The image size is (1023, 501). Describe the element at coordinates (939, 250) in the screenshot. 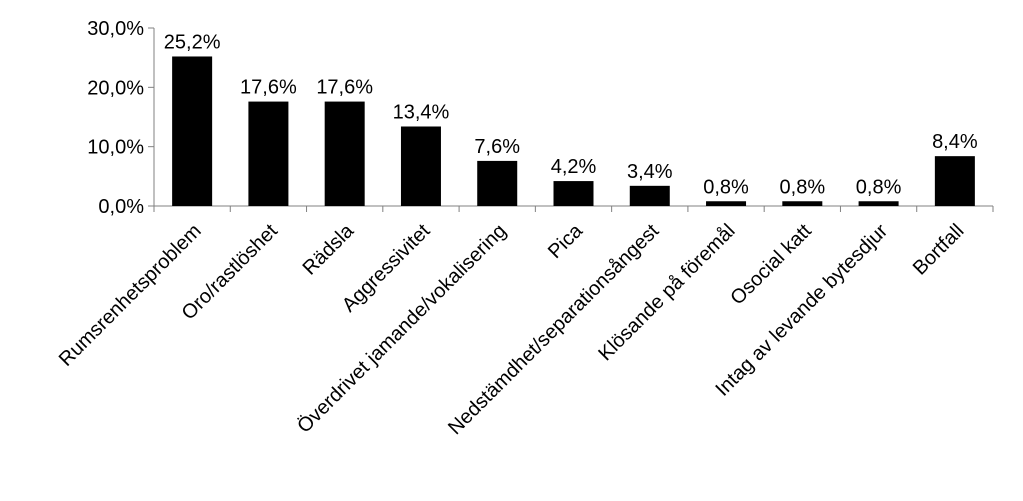

I see `category-label: Bortfall` at that location.